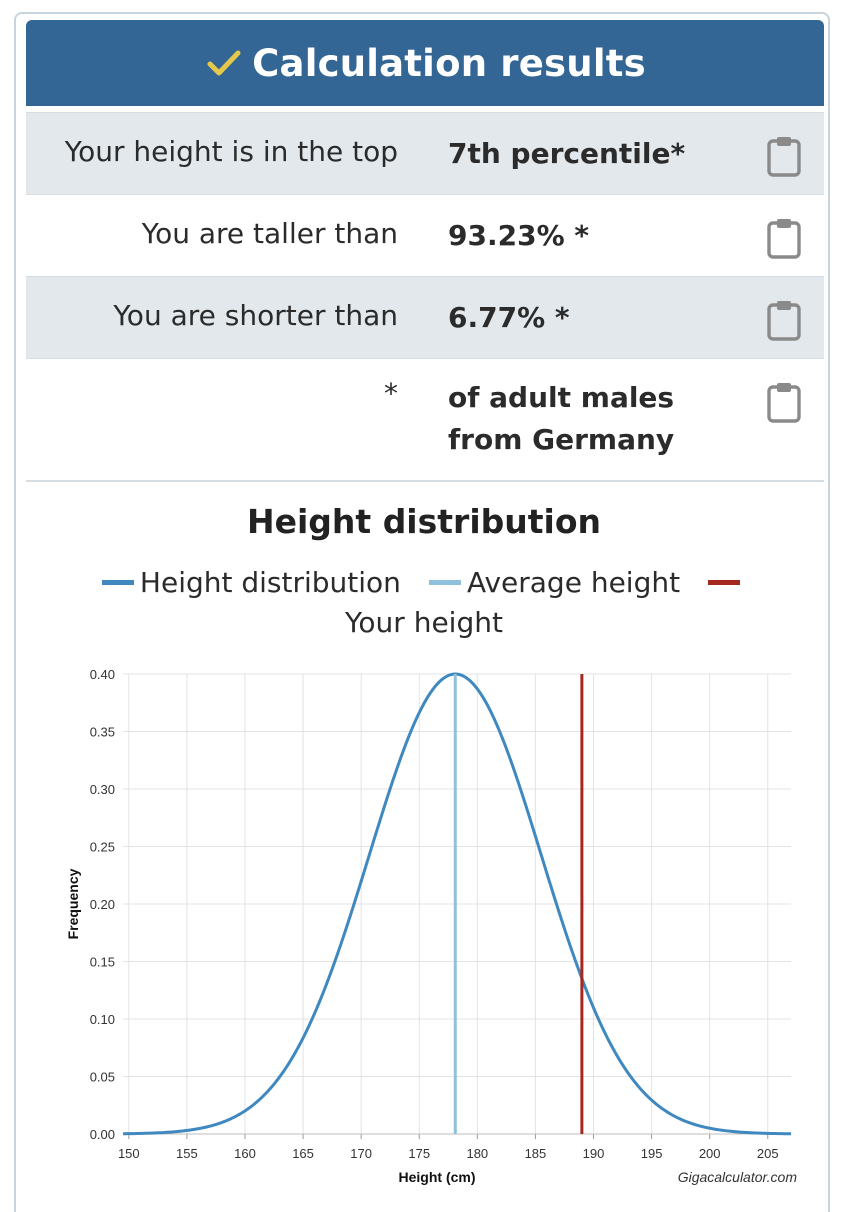 The image size is (848, 1212). What do you see at coordinates (477, 1153) in the screenshot?
I see `x-tick-label: 180` at bounding box center [477, 1153].